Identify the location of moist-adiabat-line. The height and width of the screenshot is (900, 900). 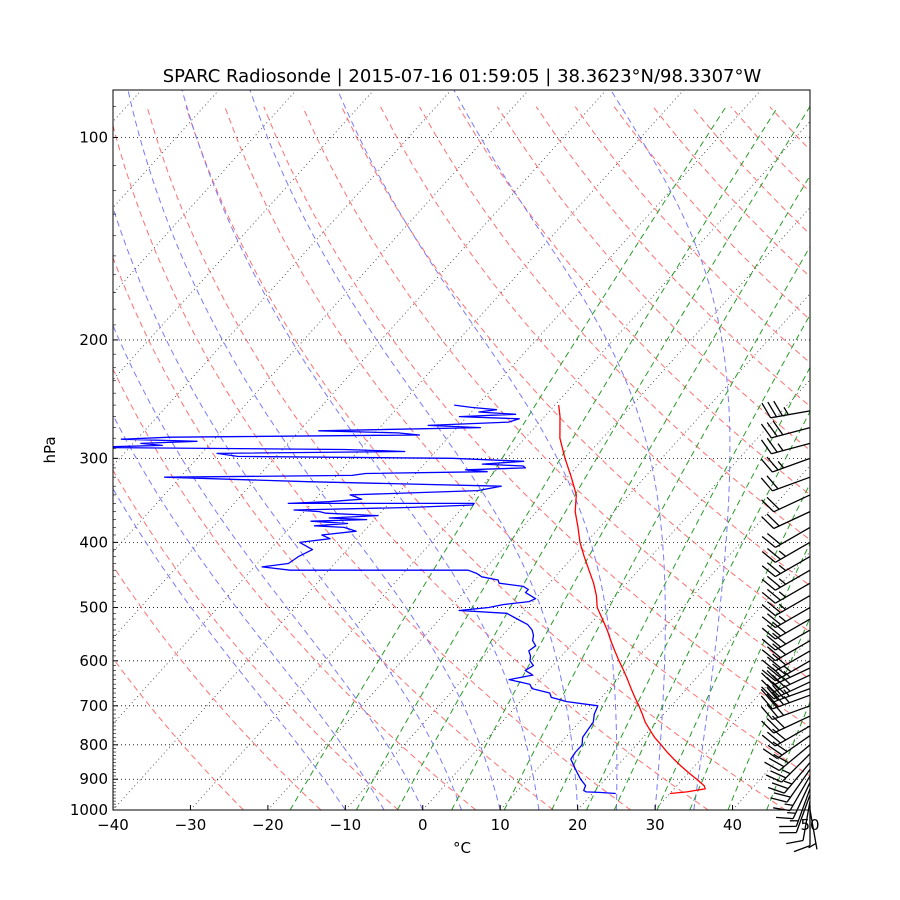
(249, 611).